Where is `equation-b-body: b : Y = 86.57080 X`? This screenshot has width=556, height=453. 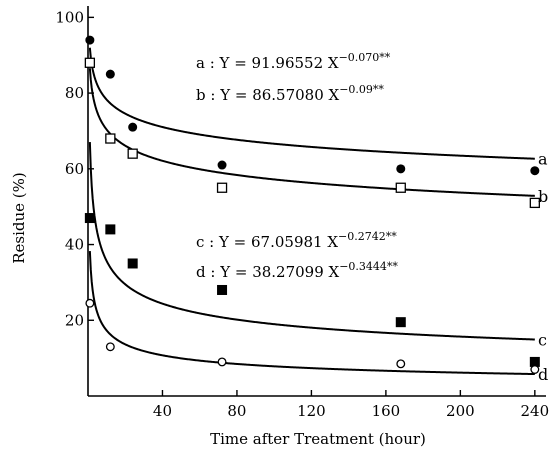
equation-b-body: b : Y = 86.57080 X is located at coordinates (268, 95).